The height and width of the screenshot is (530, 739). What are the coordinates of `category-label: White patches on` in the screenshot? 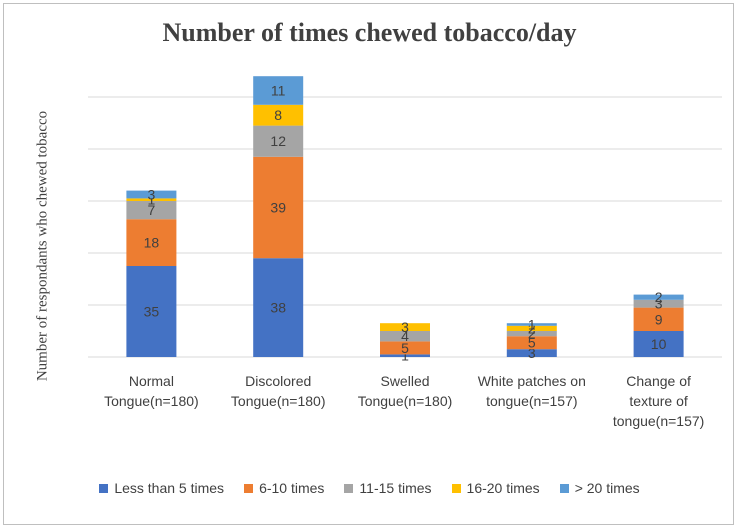 It's located at (532, 381).